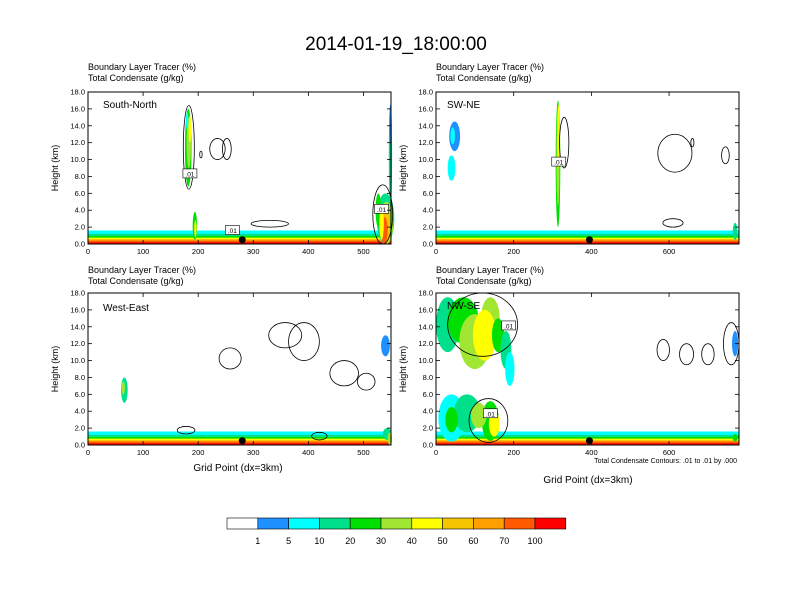 The height and width of the screenshot is (612, 792). What do you see at coordinates (126, 308) in the screenshot?
I see `panel-cross-section-label: West-East` at bounding box center [126, 308].